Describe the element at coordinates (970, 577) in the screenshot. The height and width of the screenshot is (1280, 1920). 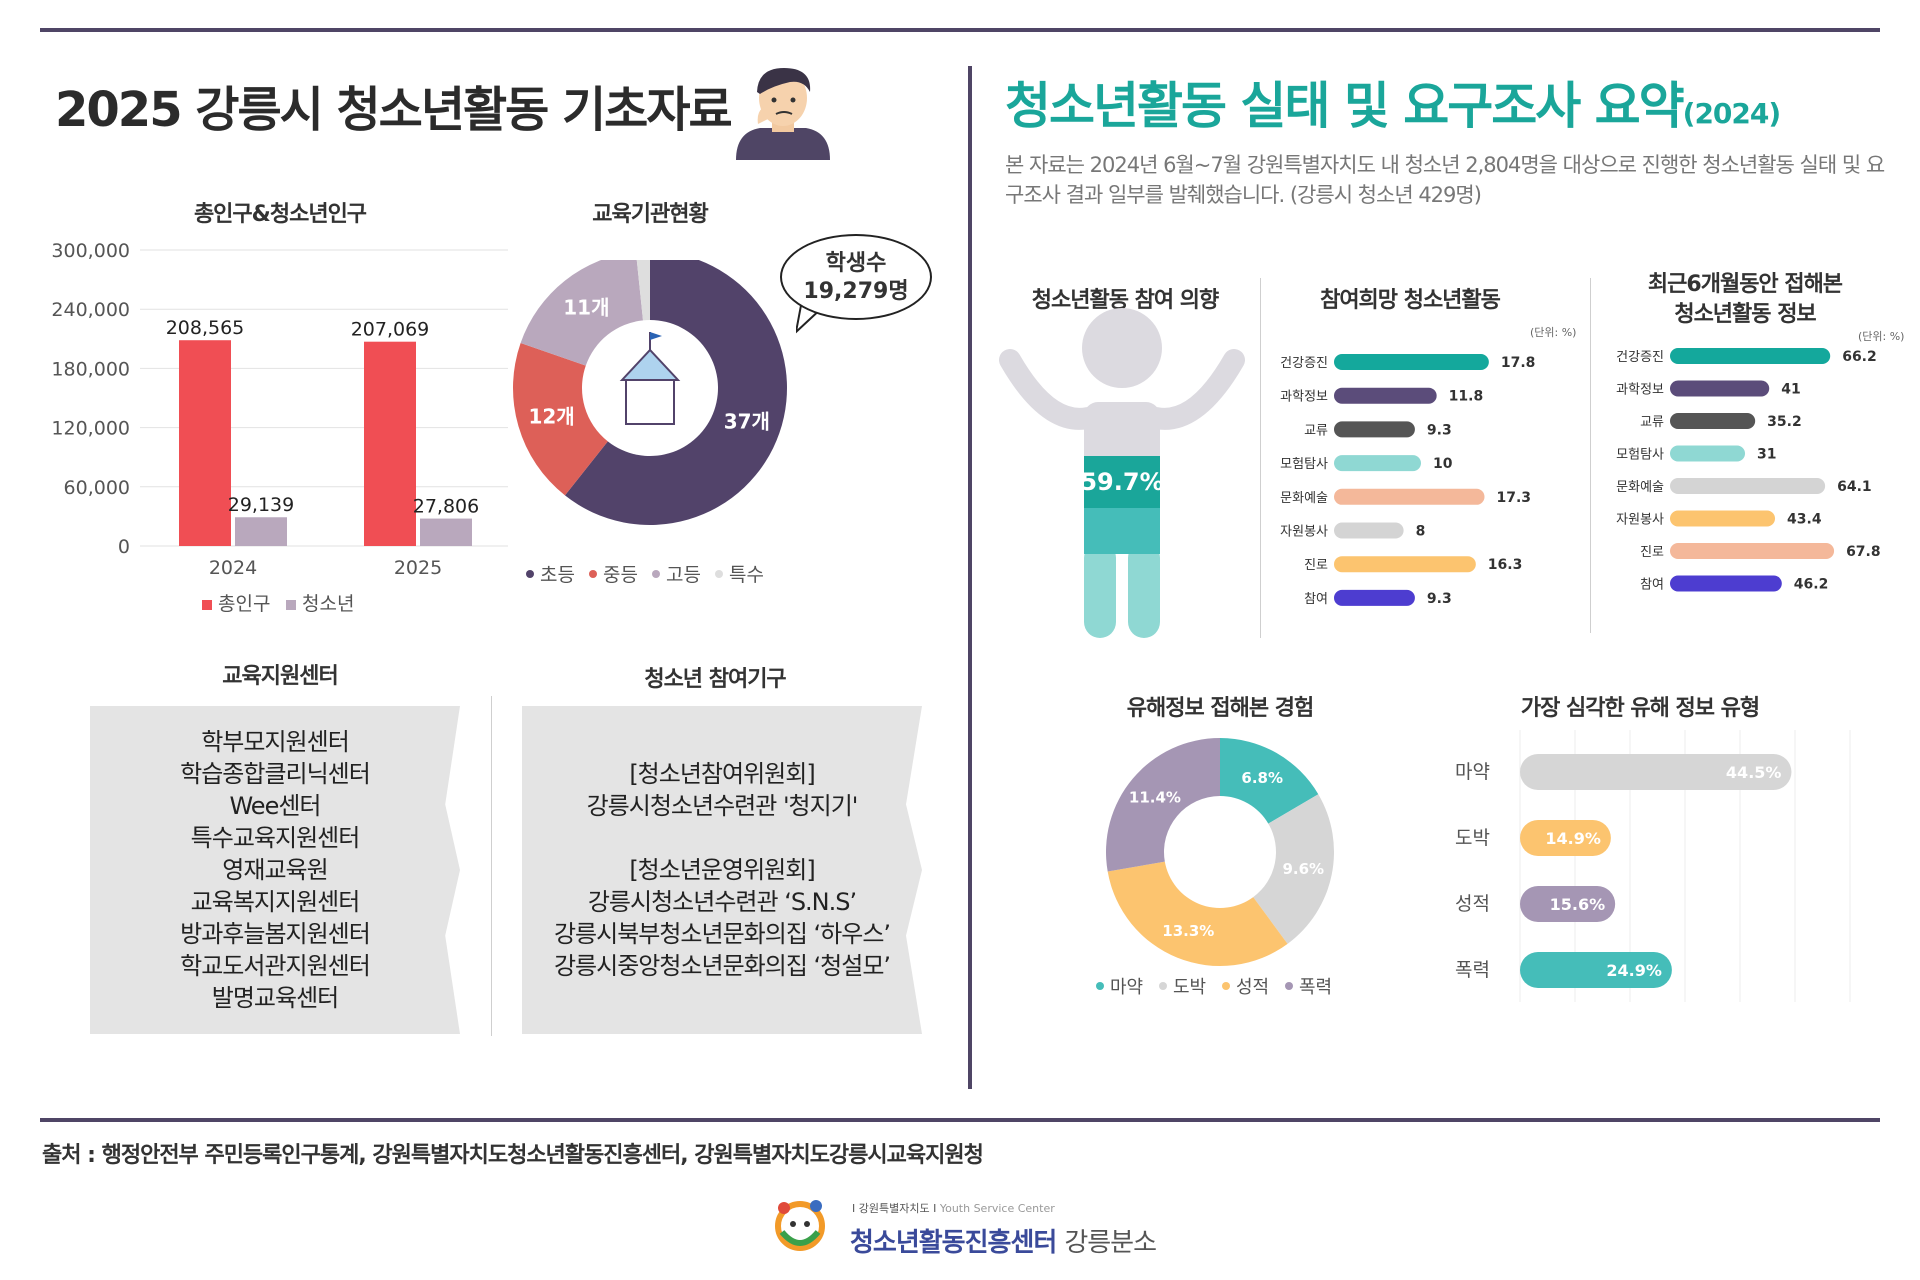
I see `column-divider` at that location.